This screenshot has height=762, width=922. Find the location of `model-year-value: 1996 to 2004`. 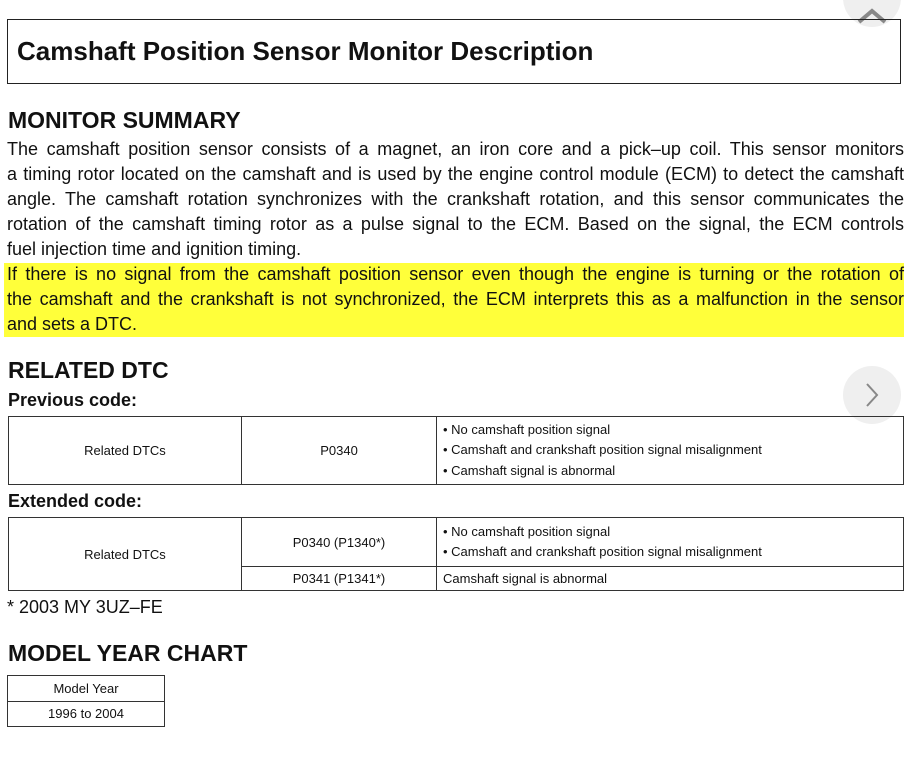

model-year-value: 1996 to 2004 is located at coordinates (86, 713).